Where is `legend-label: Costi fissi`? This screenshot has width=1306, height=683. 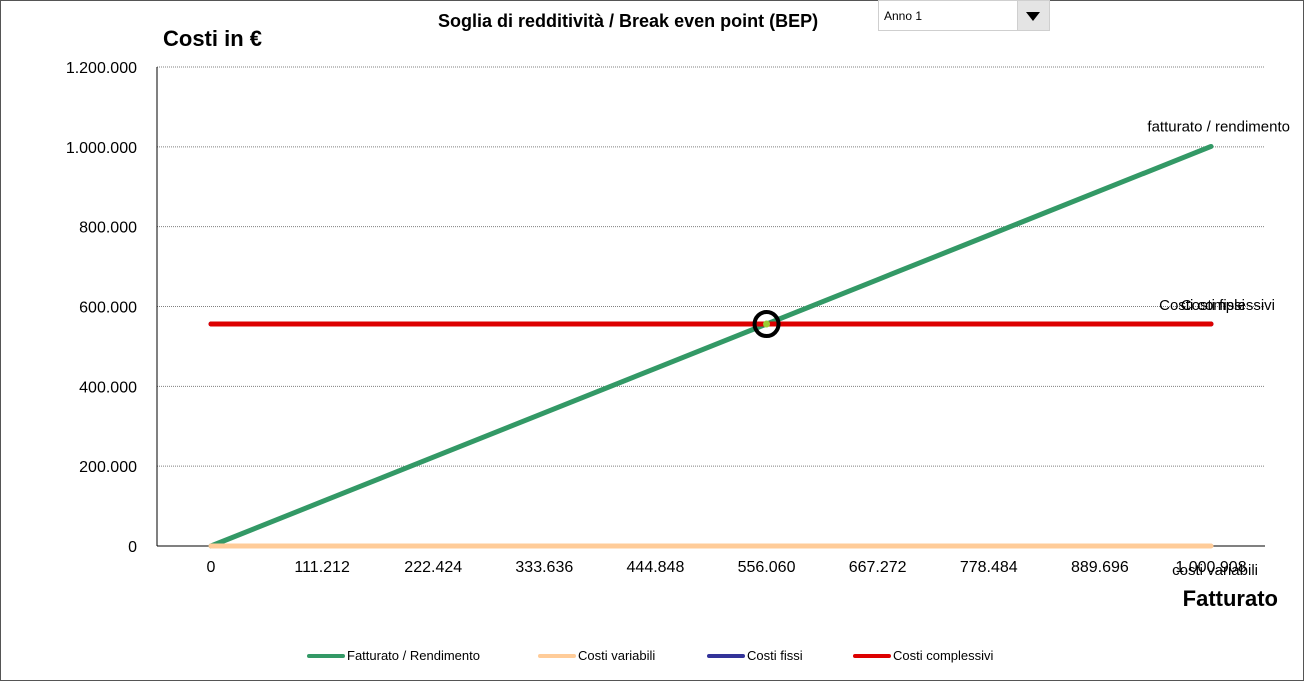
legend-label: Costi fissi is located at coordinates (775, 655).